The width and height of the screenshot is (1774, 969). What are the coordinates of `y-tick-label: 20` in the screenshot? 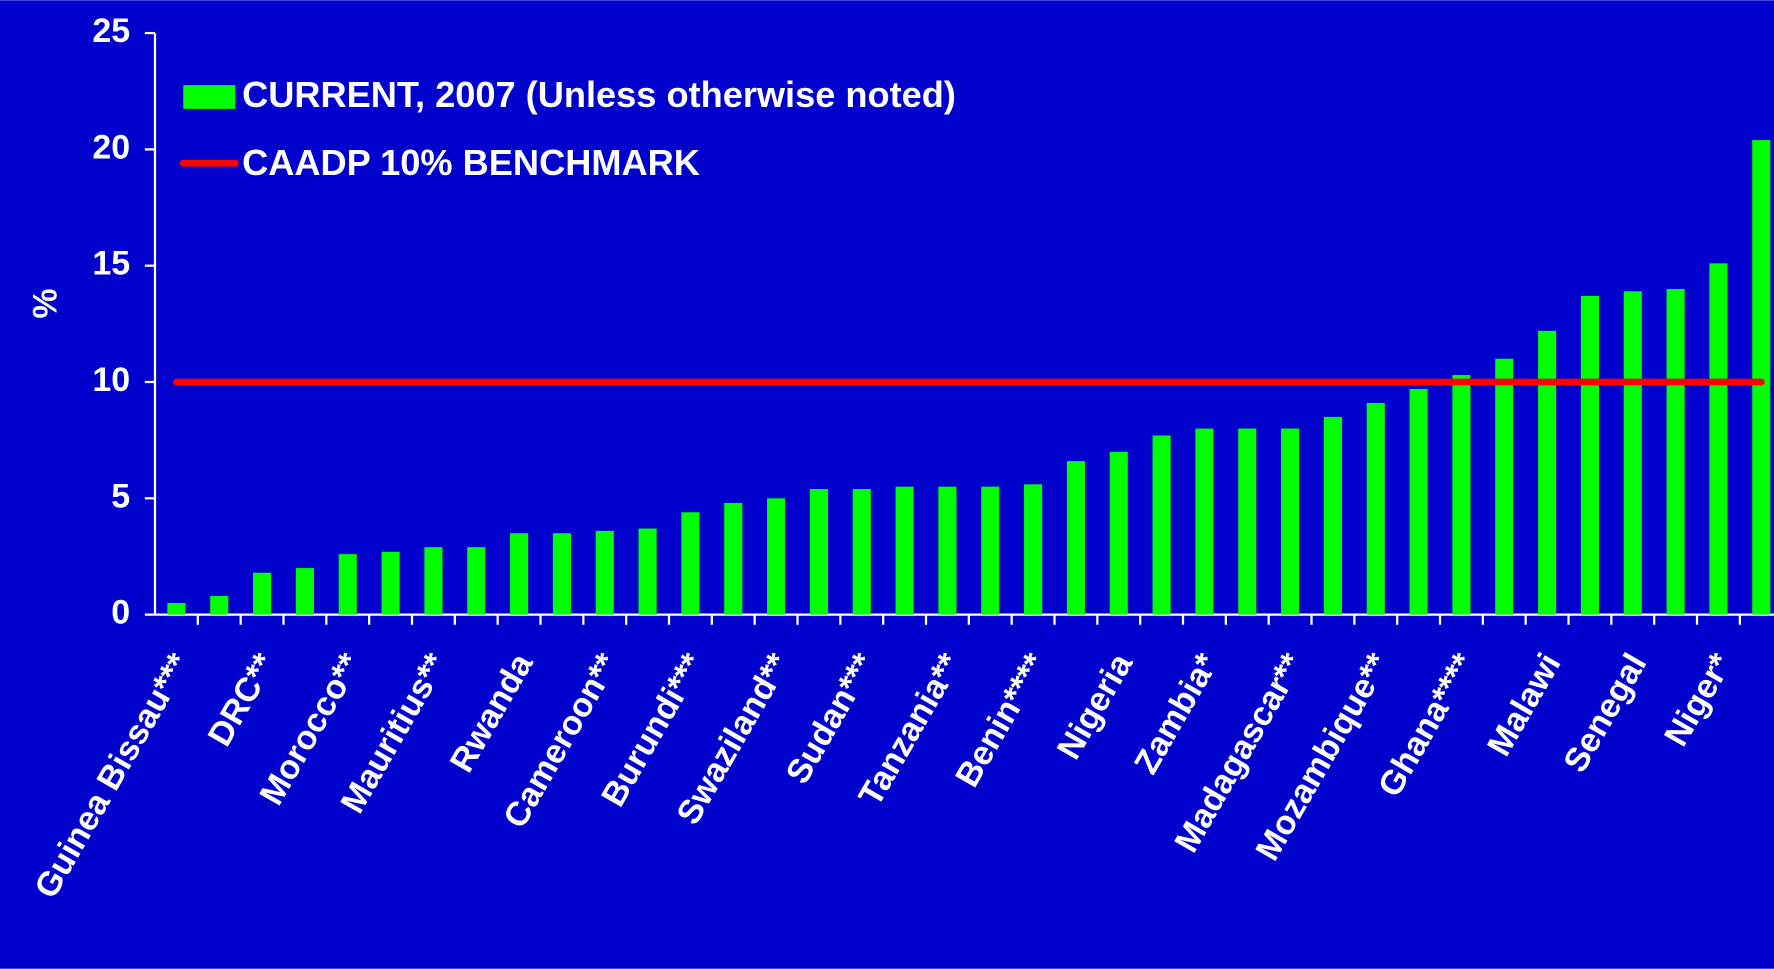 It's located at (111, 147).